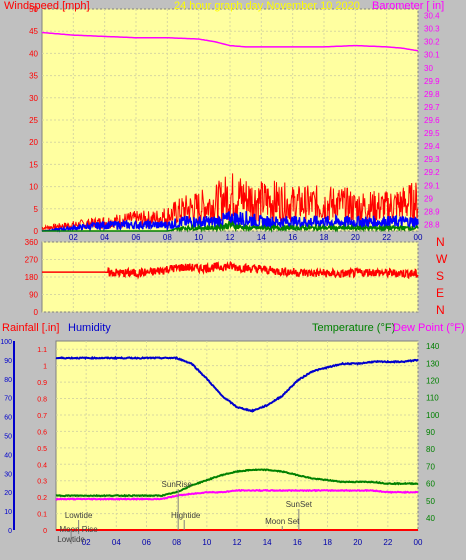 This screenshot has height=560, width=466. I want to click on wind-axis-ticks: 0 5 10 15 20 25 30 35 40 45 50, so click(33, 120).